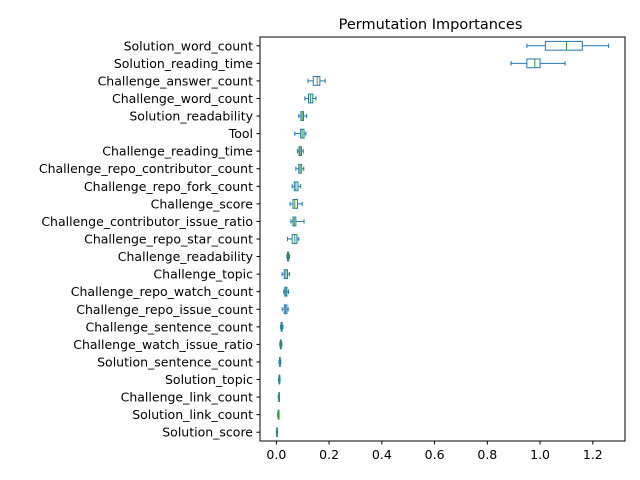 Image resolution: width=640 pixels, height=480 pixels. Describe the element at coordinates (202, 203) in the screenshot. I see `y-tick-label: Challenge_score` at that location.